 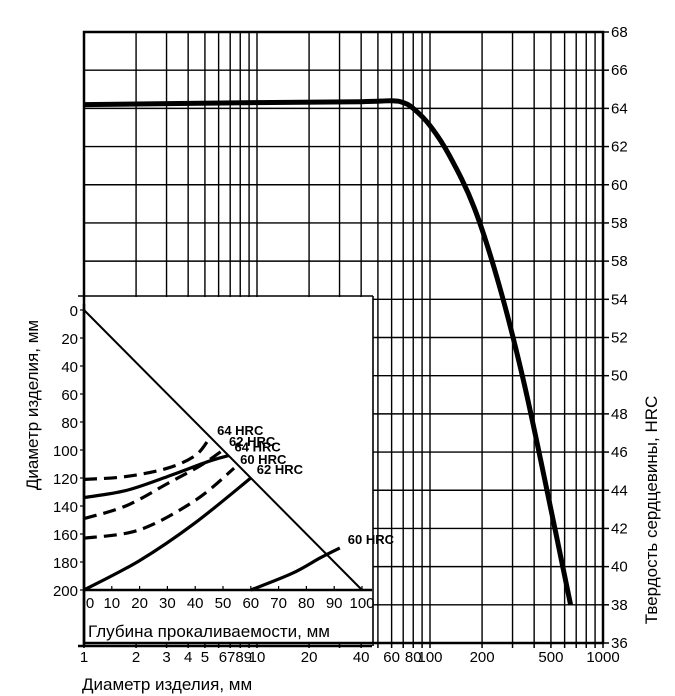 What do you see at coordinates (136, 657) in the screenshot?
I see `x-tick-label: 2` at bounding box center [136, 657].